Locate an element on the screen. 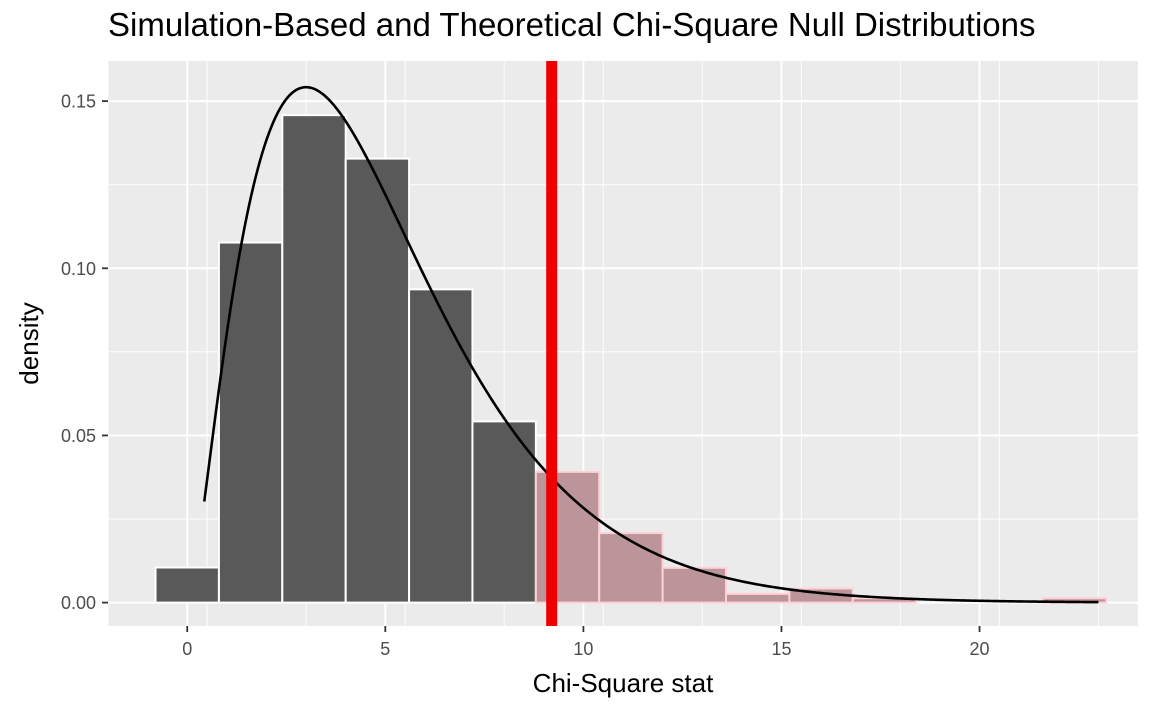 The width and height of the screenshot is (1152, 711). x-tick-label: 10 is located at coordinates (583, 649).